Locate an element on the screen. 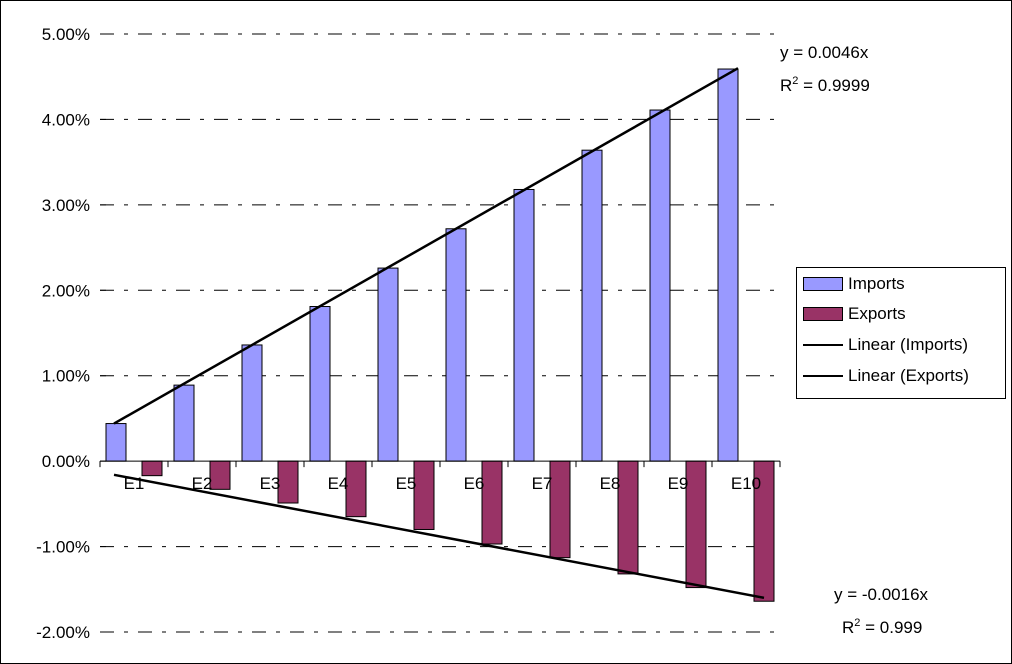  exports-trend-r2: R2 = 0.999 is located at coordinates (882, 627).